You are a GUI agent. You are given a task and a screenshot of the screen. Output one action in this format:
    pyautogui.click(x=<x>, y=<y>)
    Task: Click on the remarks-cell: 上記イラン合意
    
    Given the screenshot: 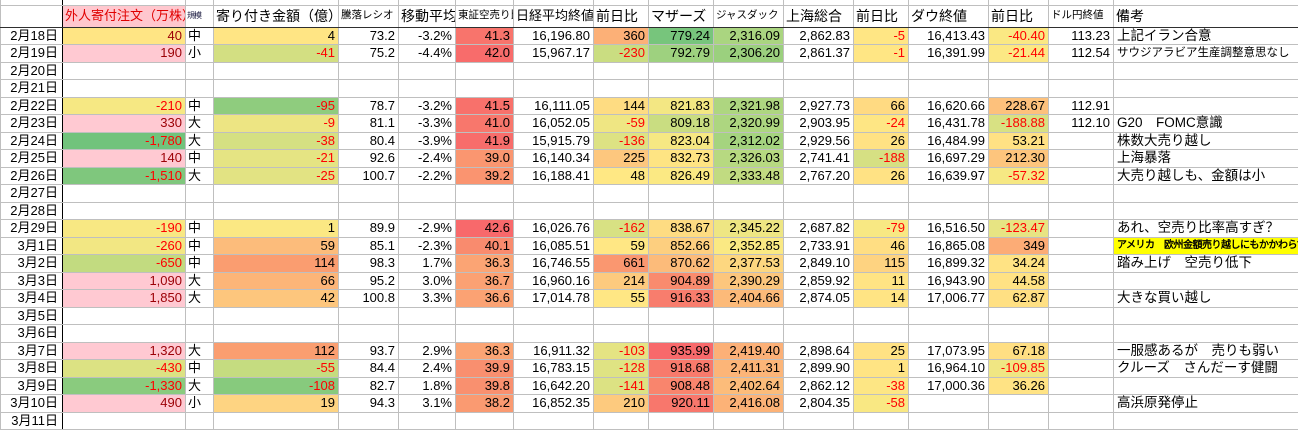 What is the action you would take?
    pyautogui.click(x=1205, y=35)
    